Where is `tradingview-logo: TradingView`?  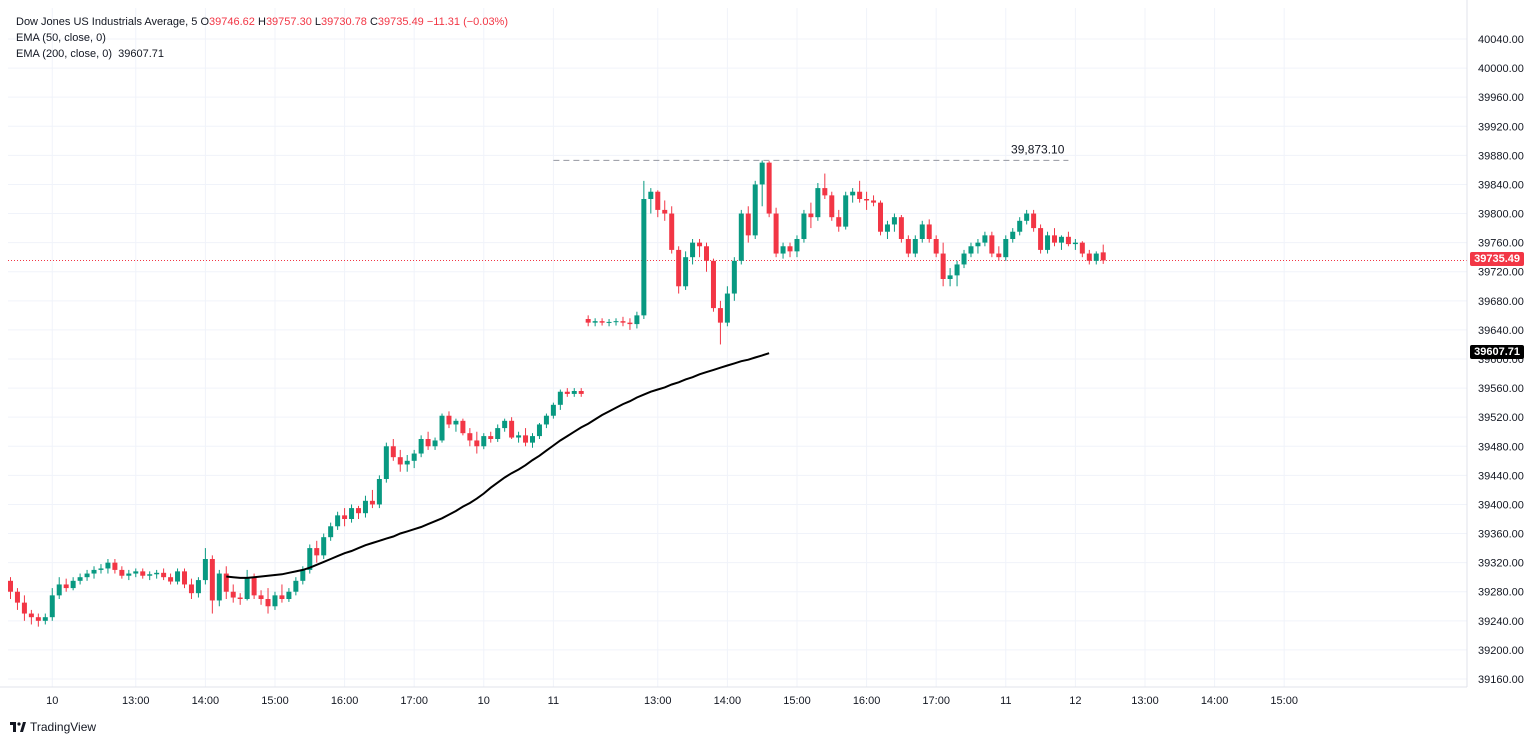
tradingview-logo: TradingView is located at coordinates (53, 727).